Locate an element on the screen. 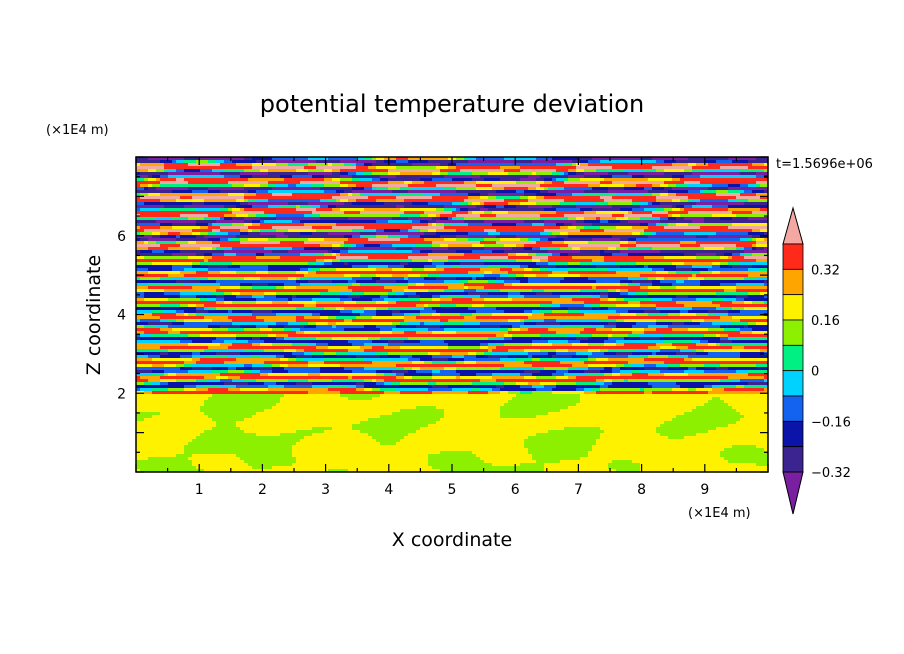  chart-title: potential temperature deviation is located at coordinates (452, 104).